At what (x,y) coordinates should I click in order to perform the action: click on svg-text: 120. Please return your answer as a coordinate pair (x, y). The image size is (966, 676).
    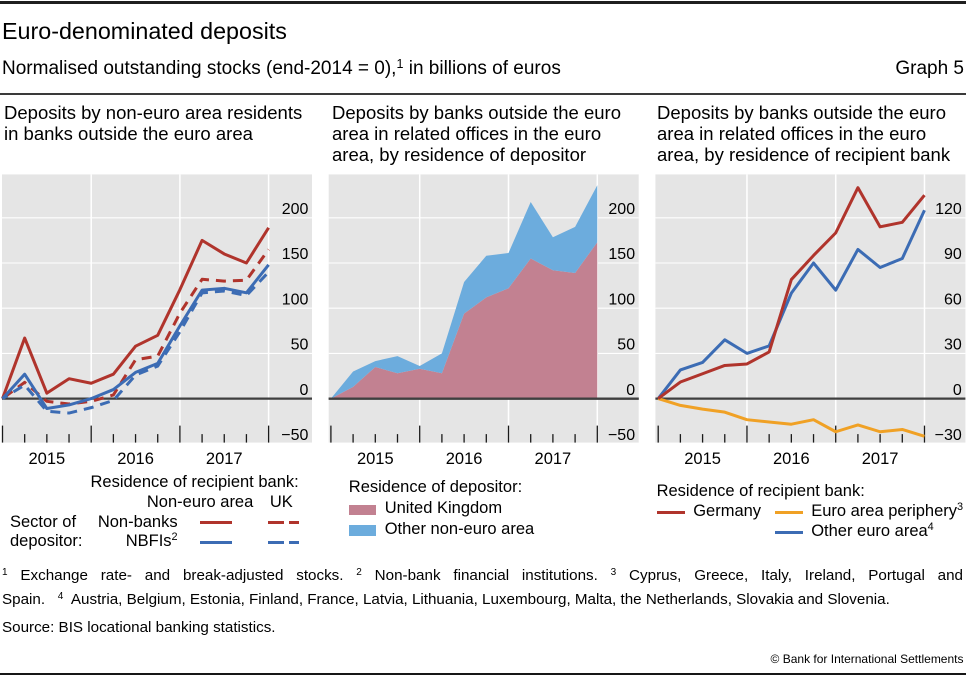
    Looking at the image, I should click on (948, 209).